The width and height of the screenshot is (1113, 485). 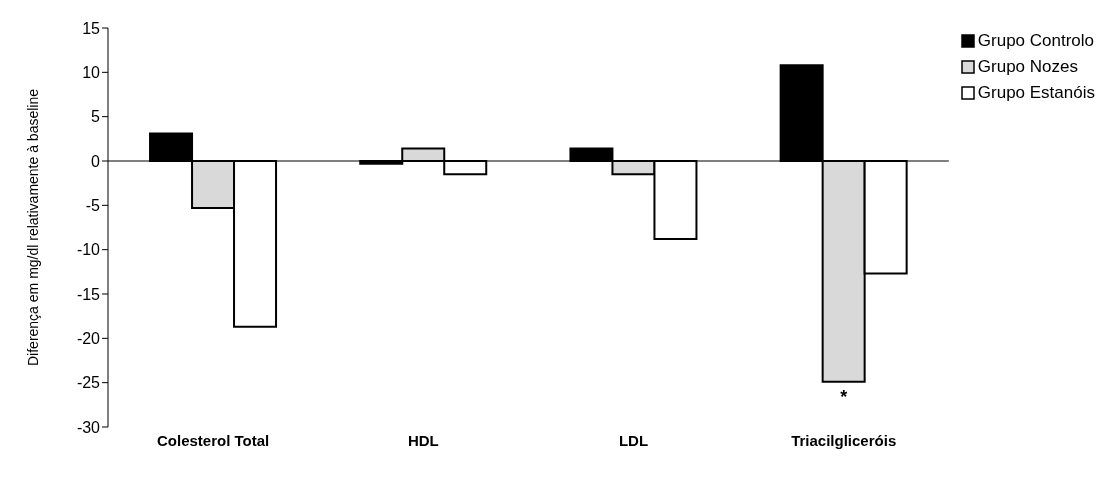 What do you see at coordinates (91, 28) in the screenshot?
I see `y-tick-label: 15` at bounding box center [91, 28].